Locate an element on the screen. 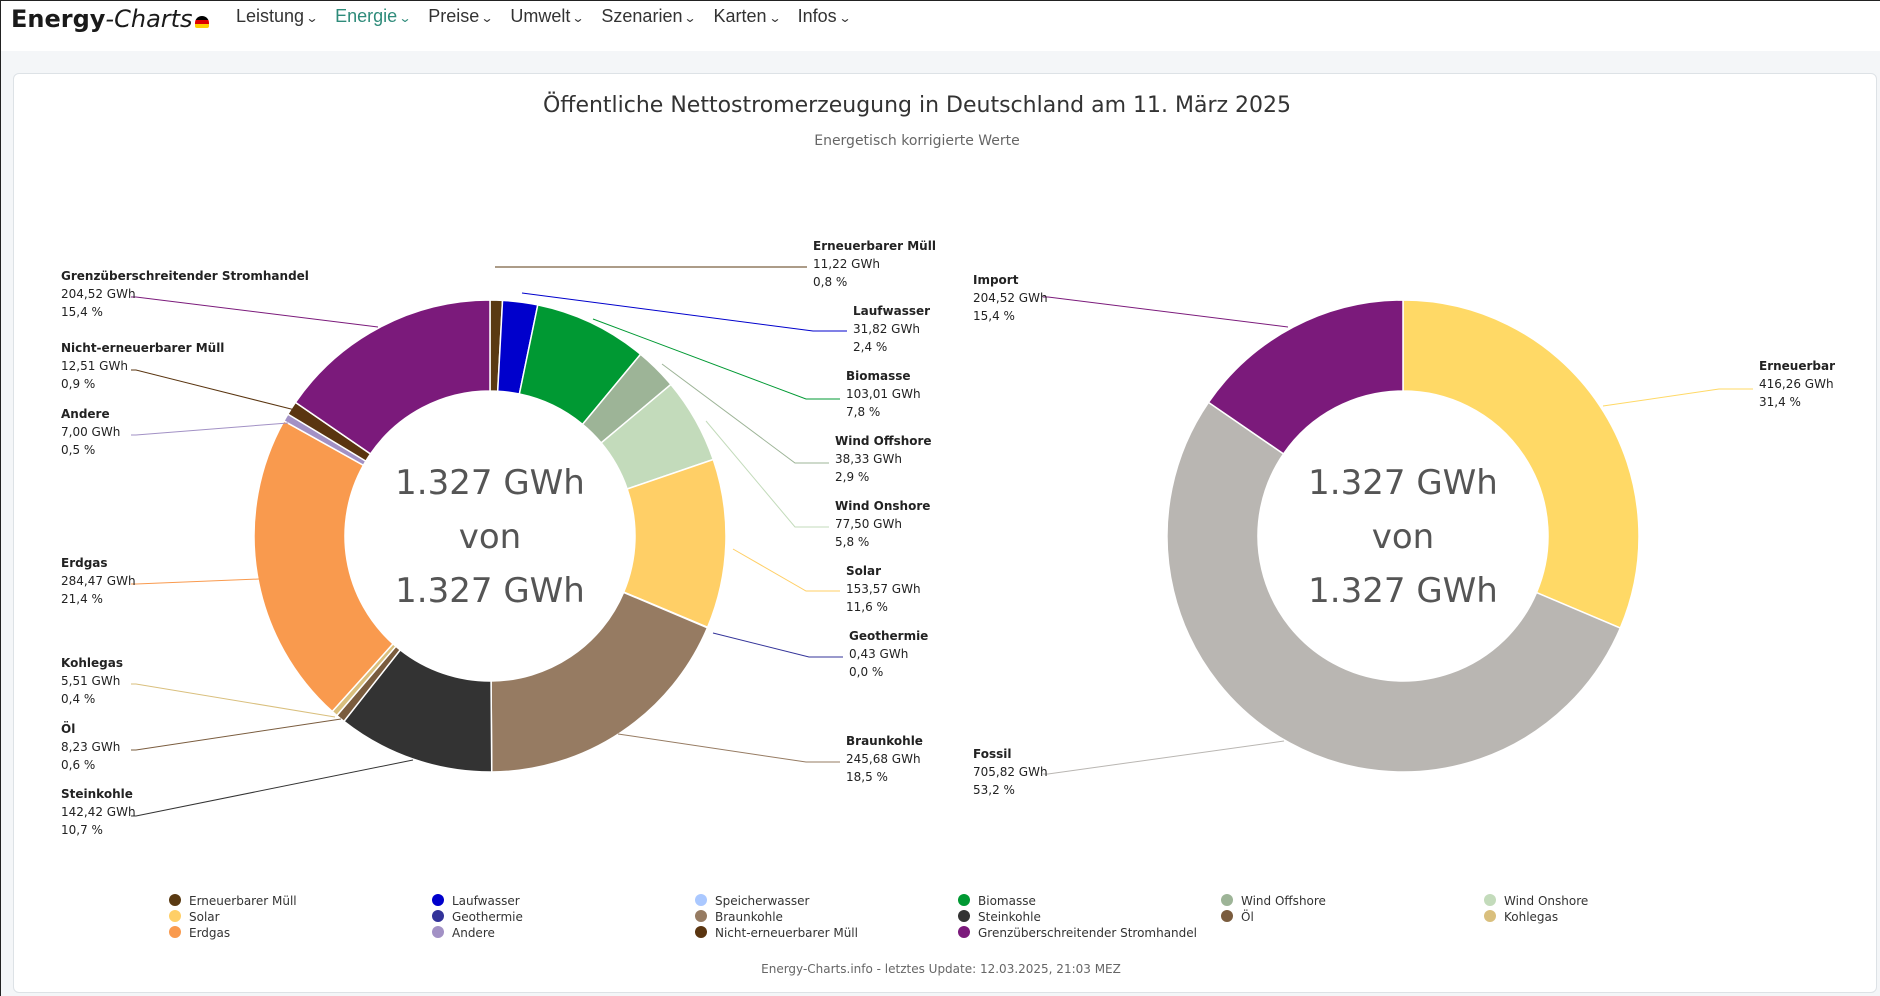  slice-label-value: 705,82 GWh is located at coordinates (1010, 772).